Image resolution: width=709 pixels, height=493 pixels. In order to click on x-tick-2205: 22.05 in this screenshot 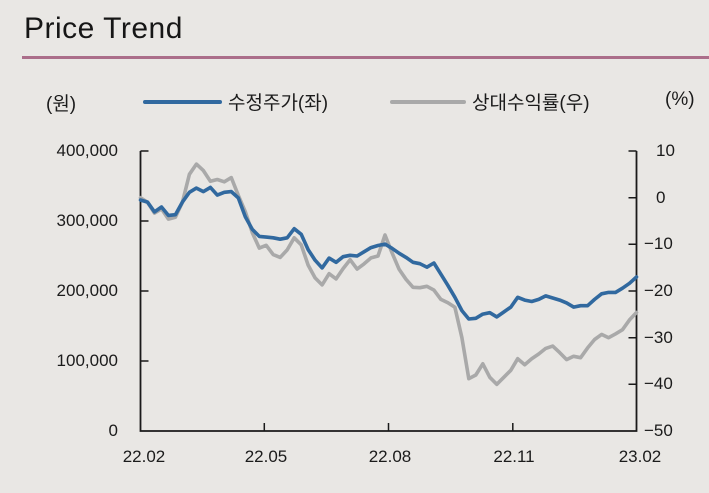, I will do `click(266, 456)`.